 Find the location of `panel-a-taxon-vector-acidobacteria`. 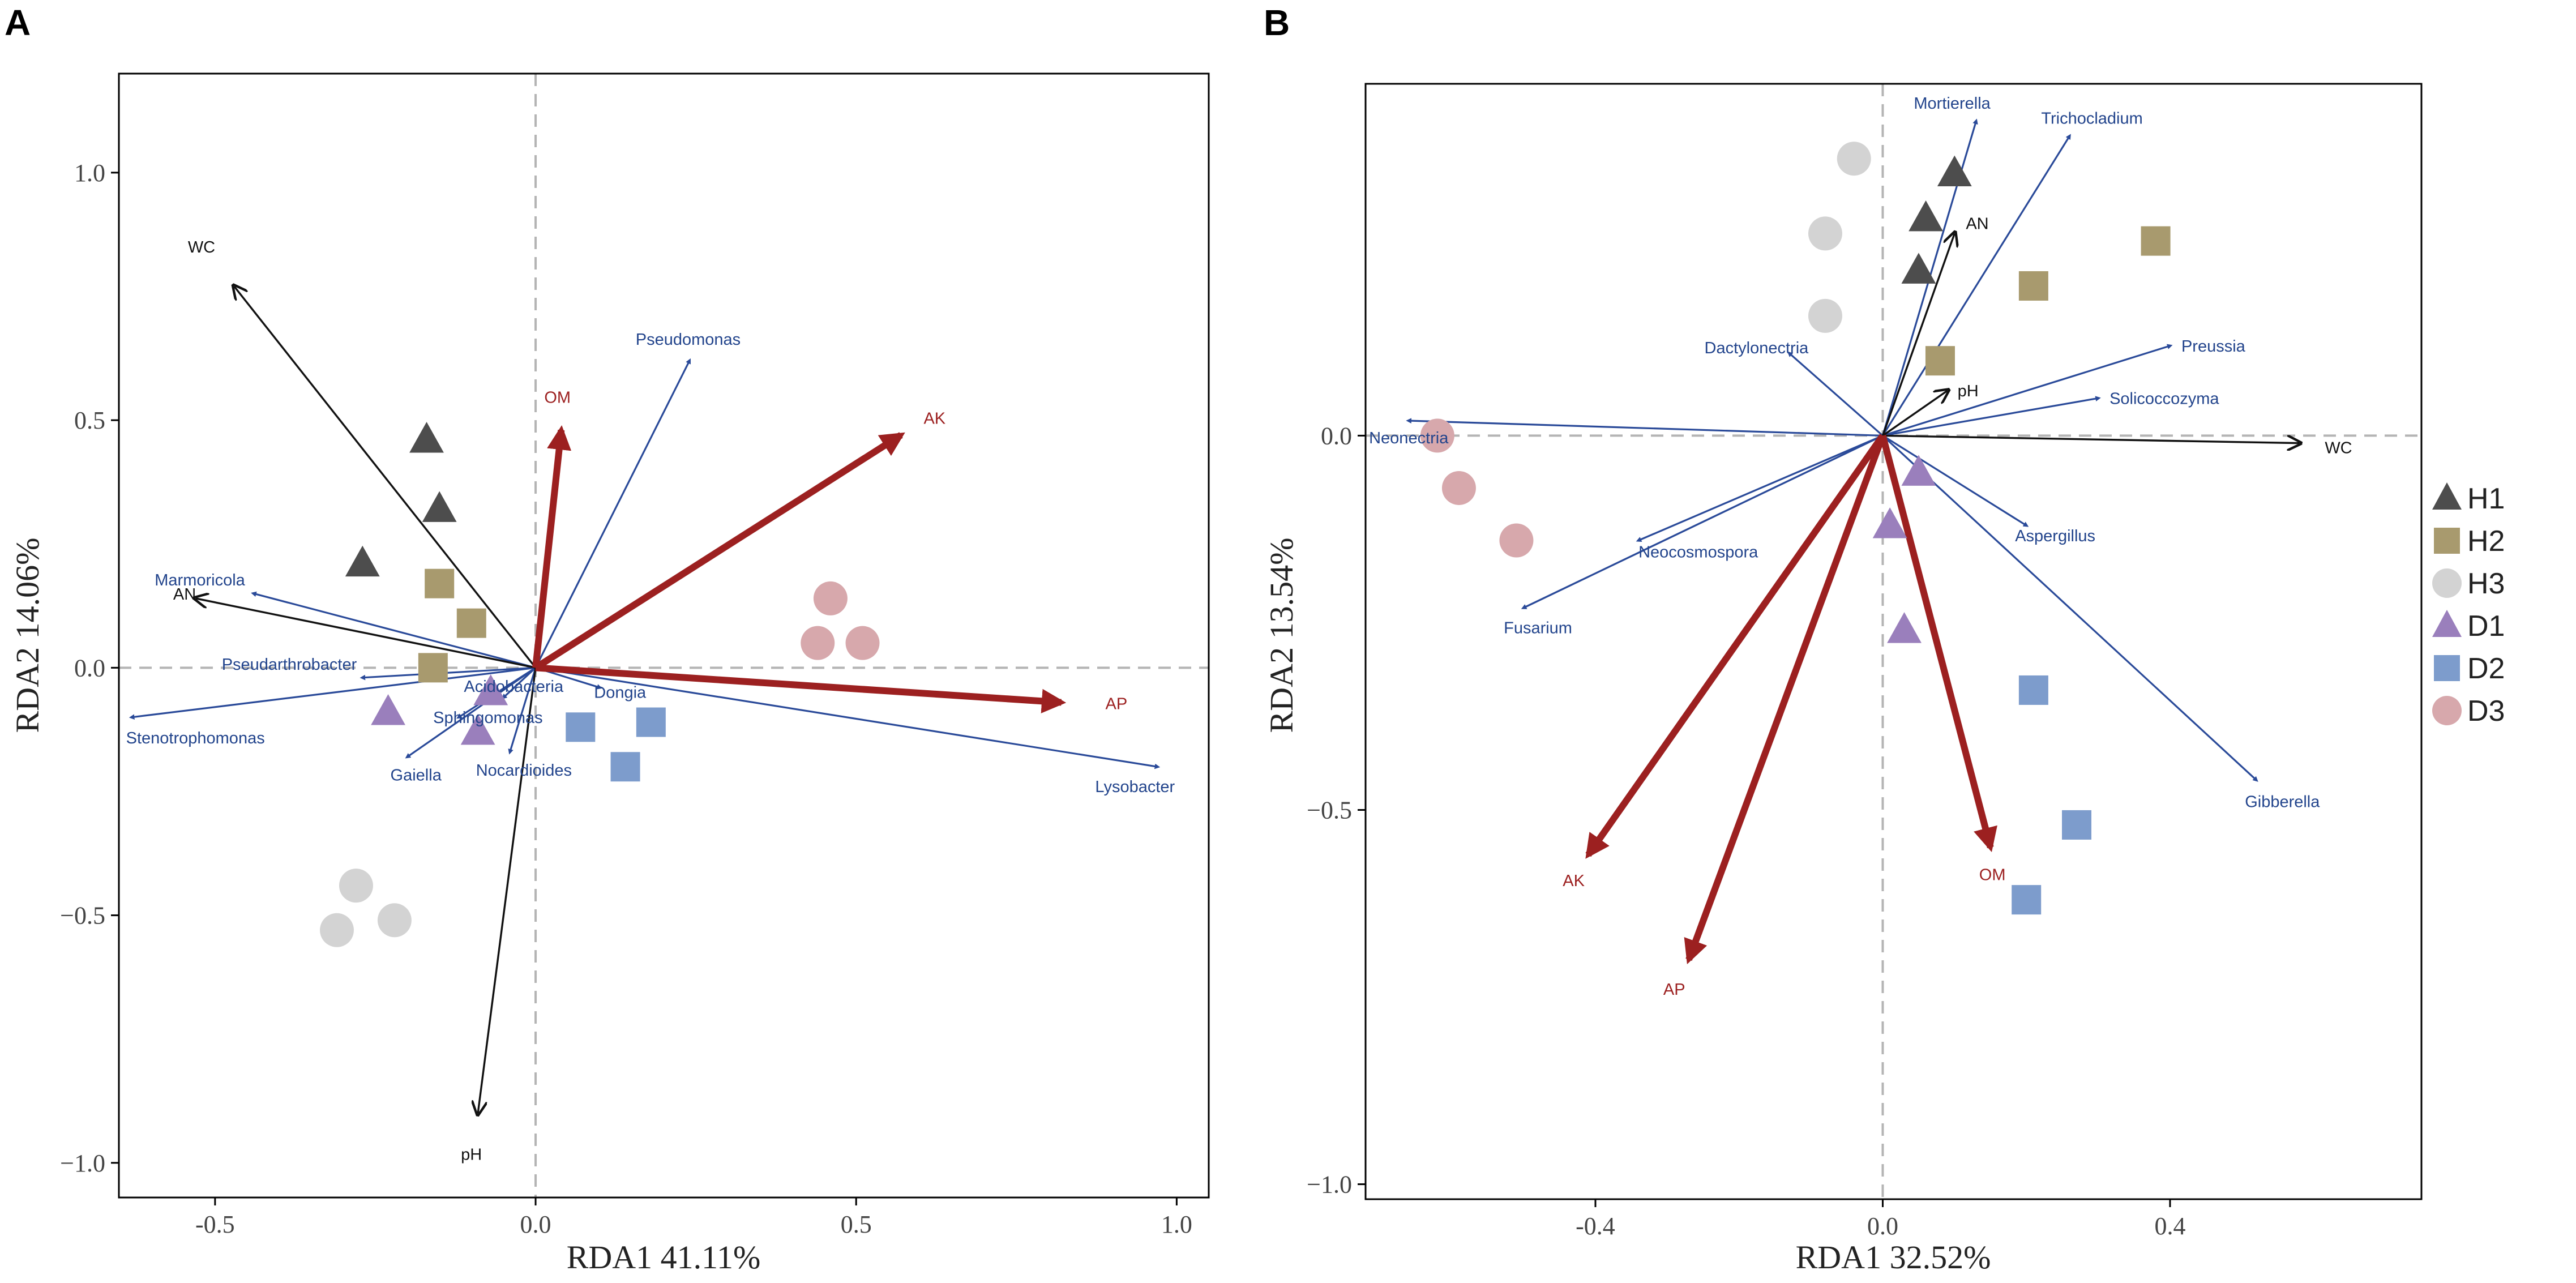

panel-a-taxon-vector-acidobacteria is located at coordinates (519, 683).